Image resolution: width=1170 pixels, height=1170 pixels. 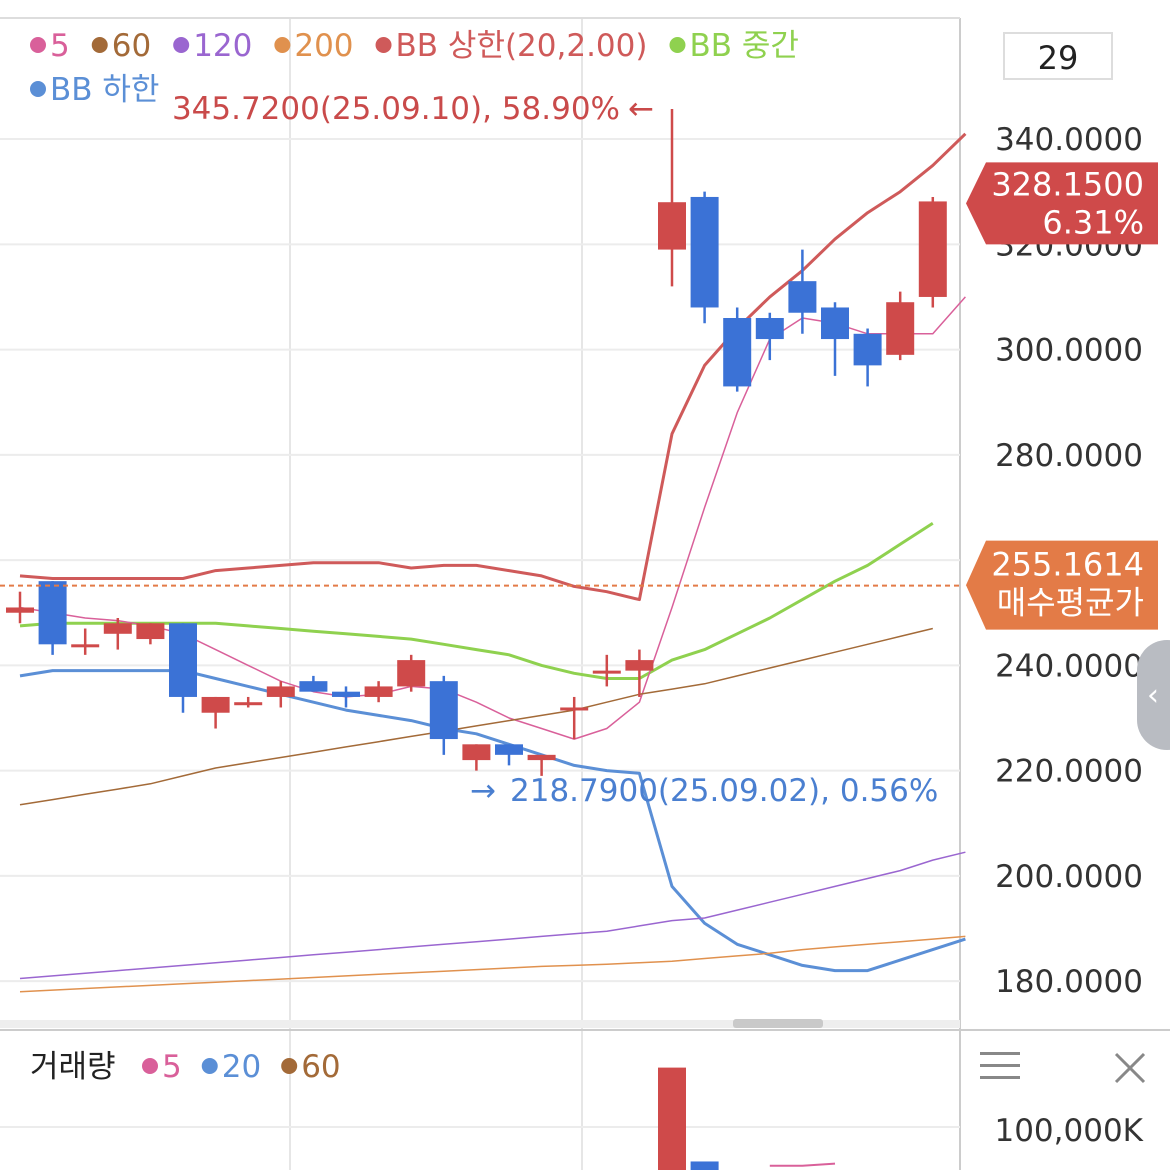 I want to click on price-tick-240: 240.0000, so click(x=1069, y=666).